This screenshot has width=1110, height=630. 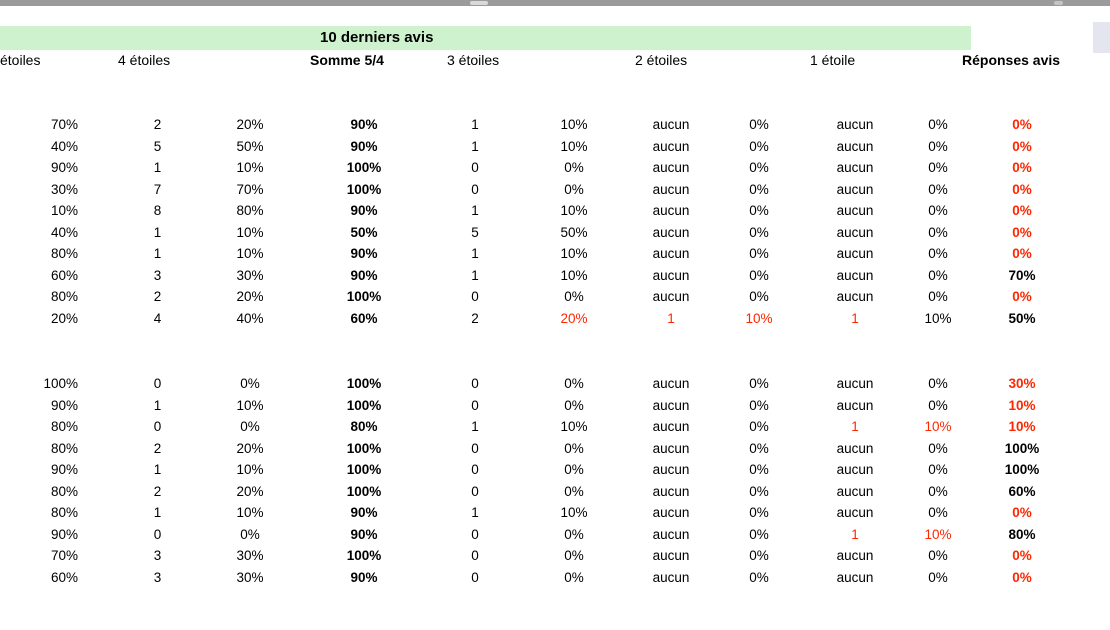 I want to click on scrollbar-handle, so click(x=479, y=3).